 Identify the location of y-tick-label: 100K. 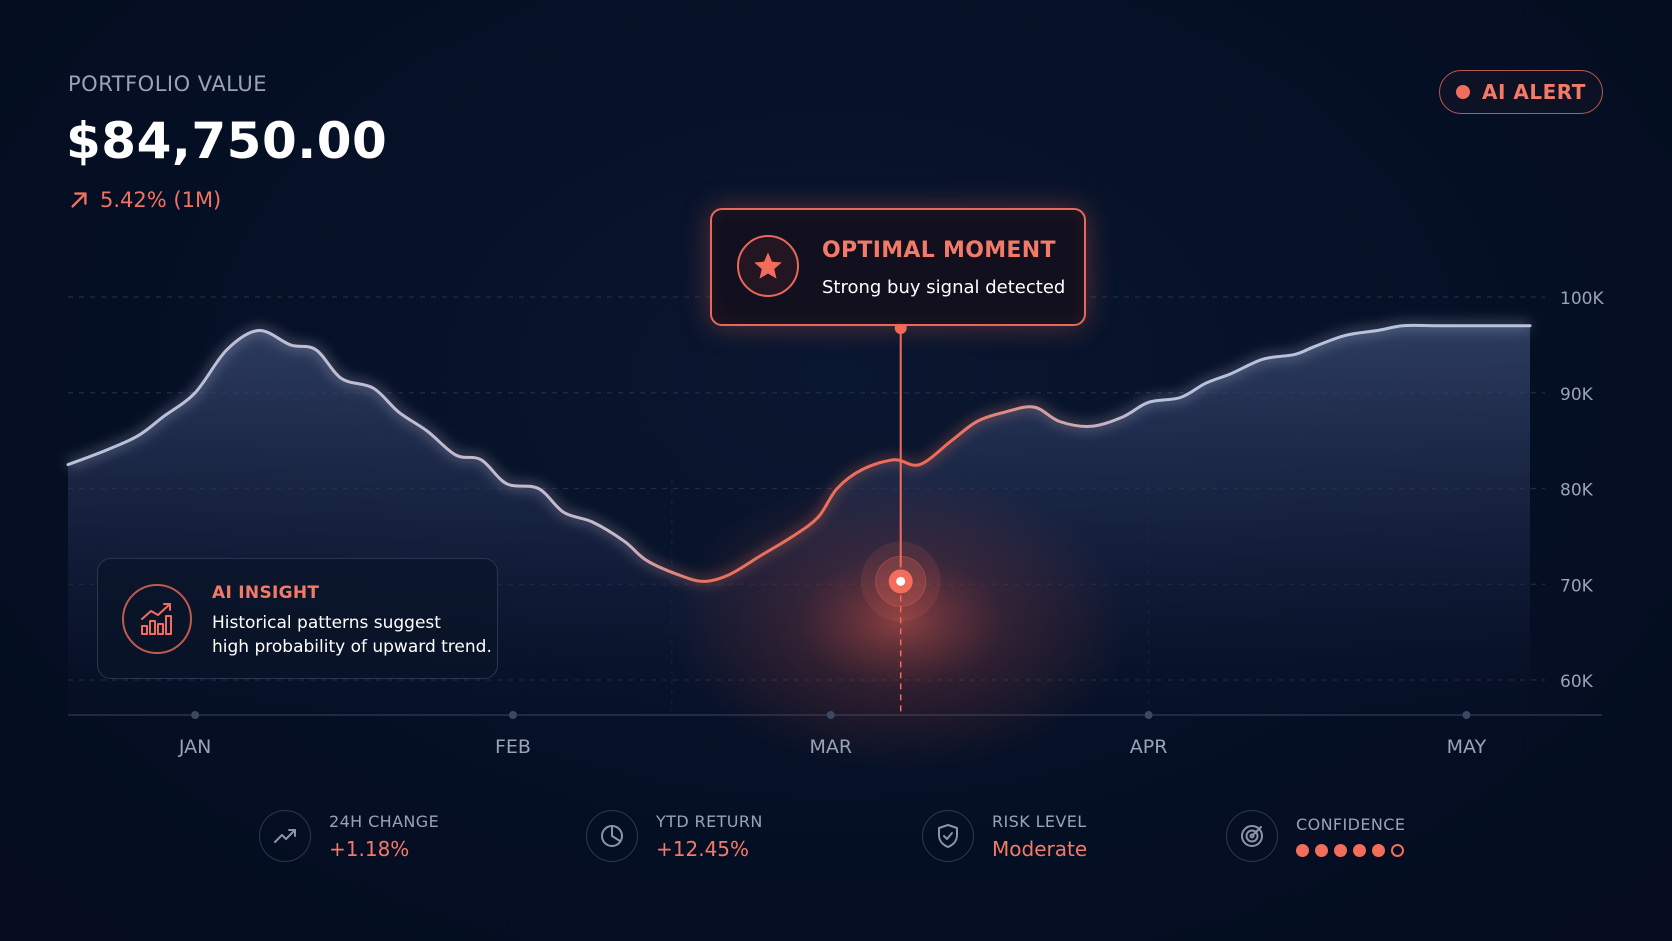
(1582, 299).